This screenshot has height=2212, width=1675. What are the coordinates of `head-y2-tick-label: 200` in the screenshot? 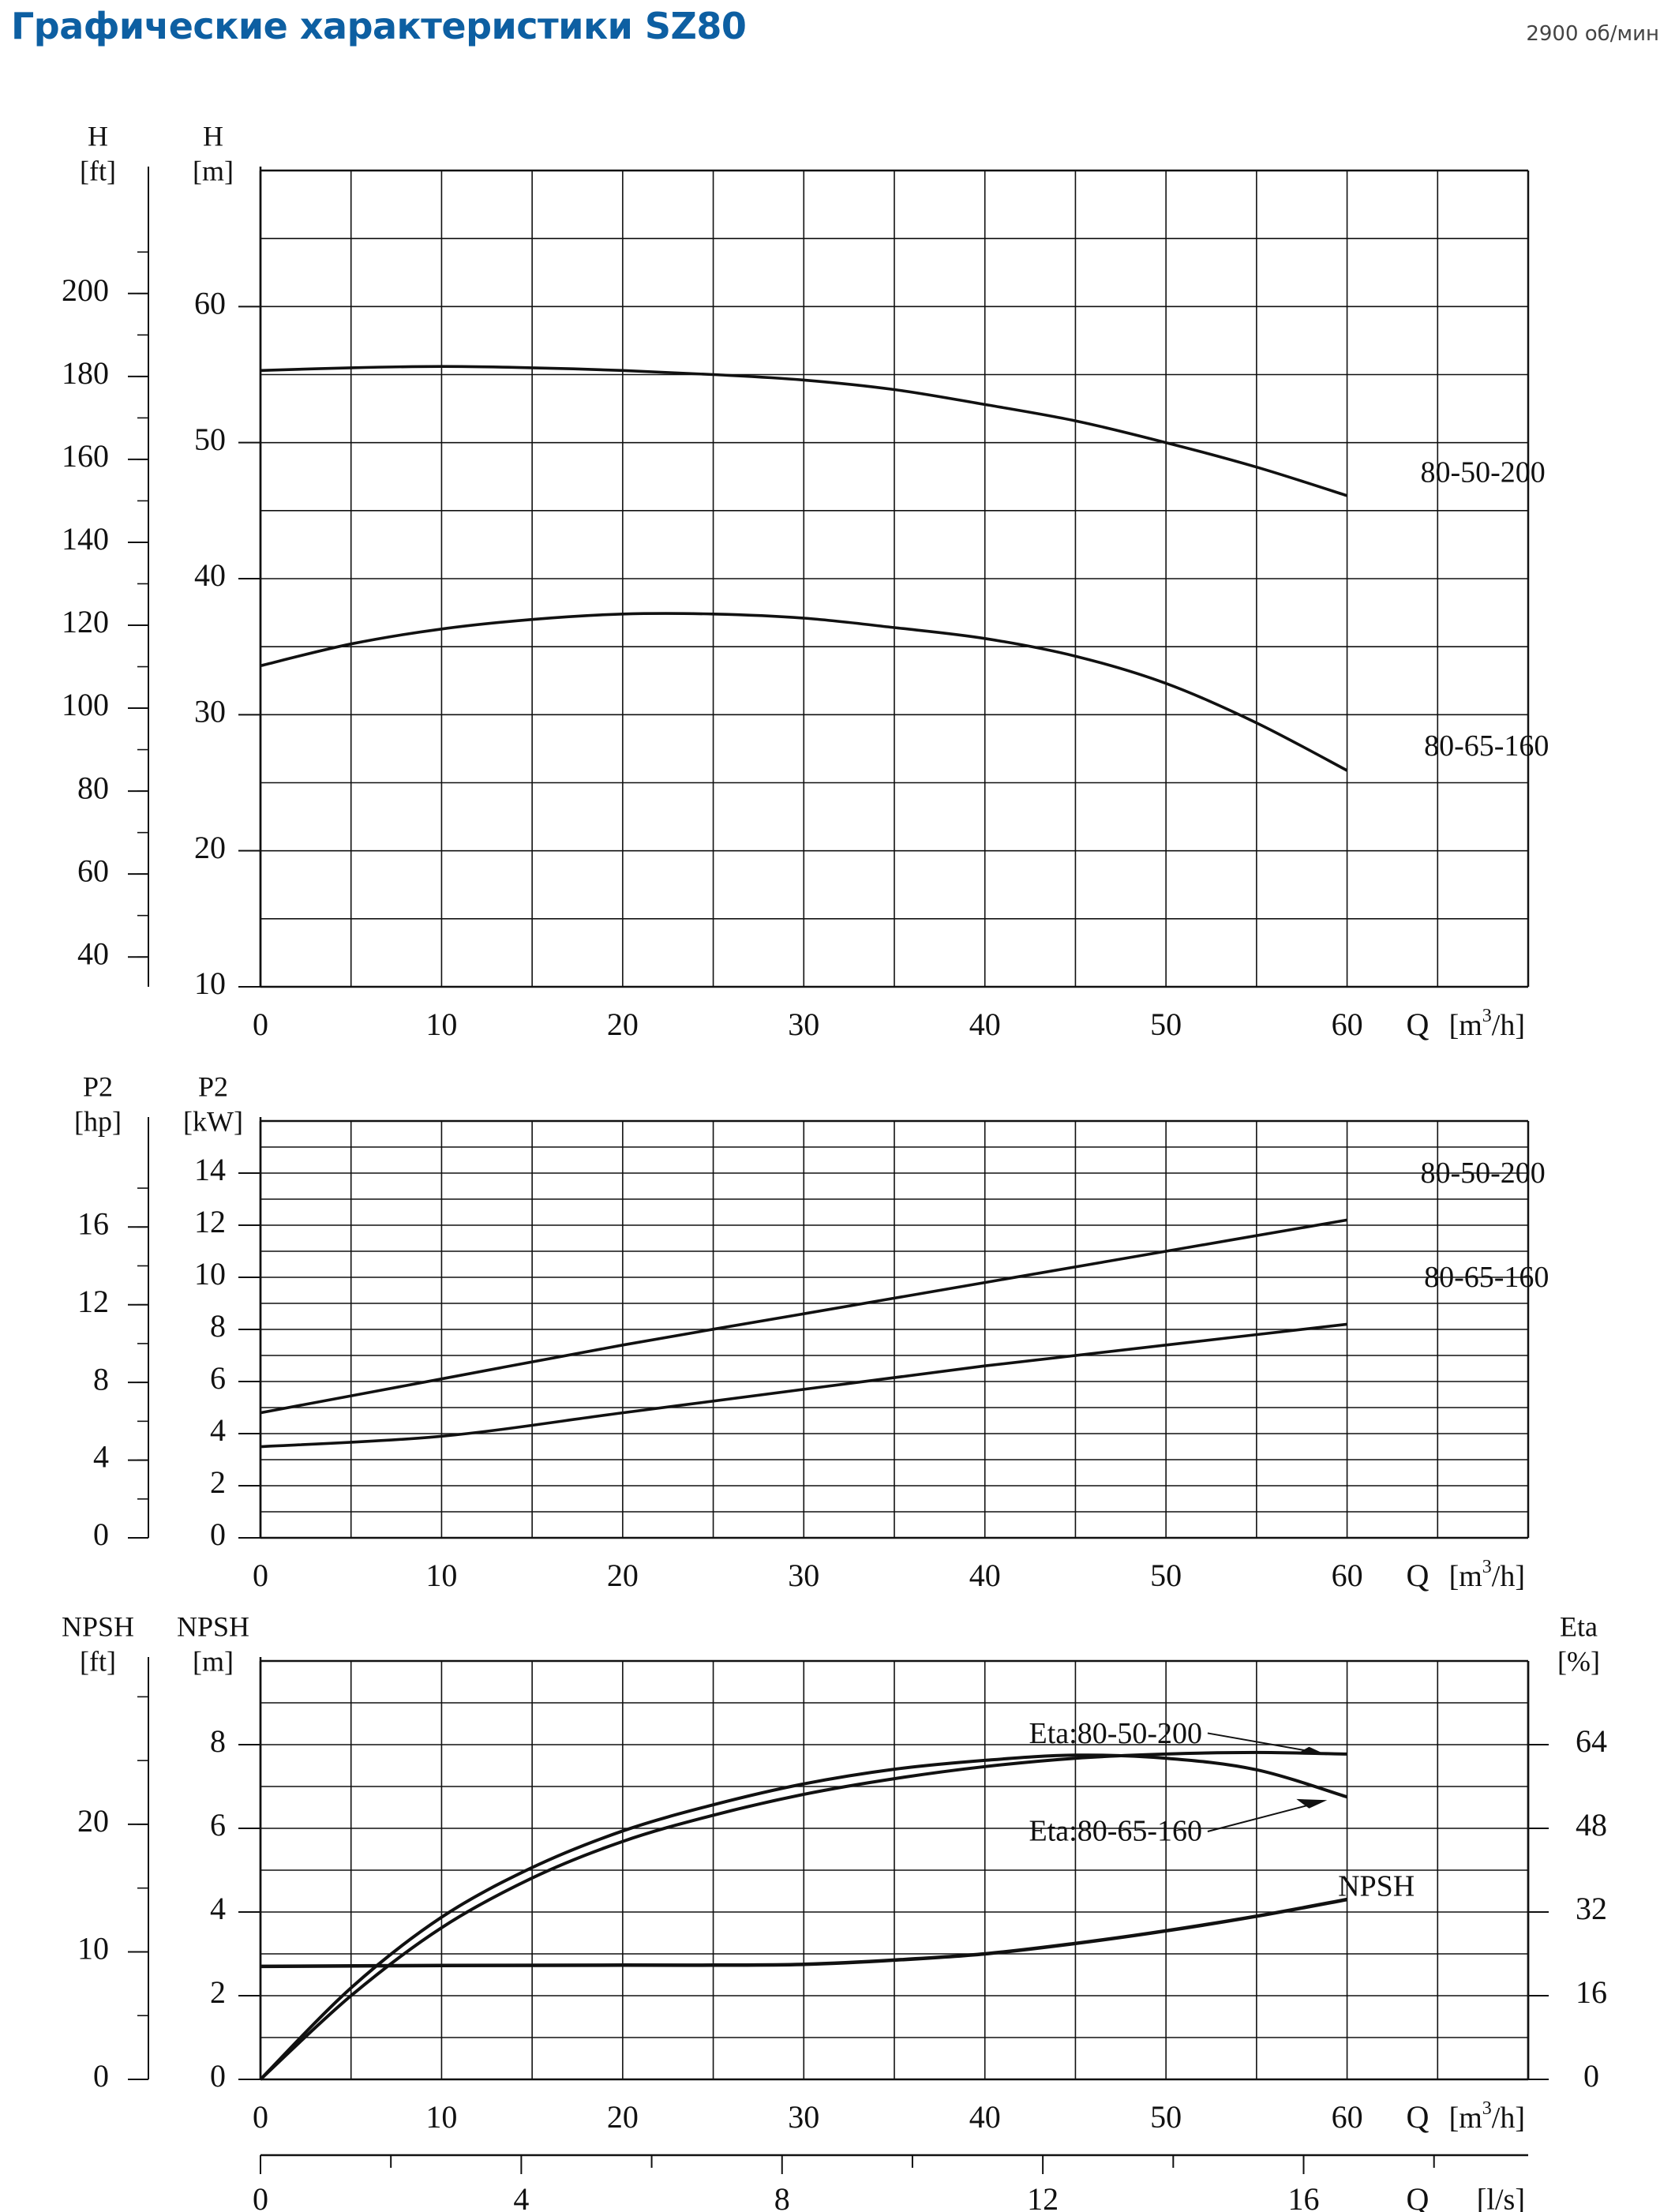 It's located at (85, 290).